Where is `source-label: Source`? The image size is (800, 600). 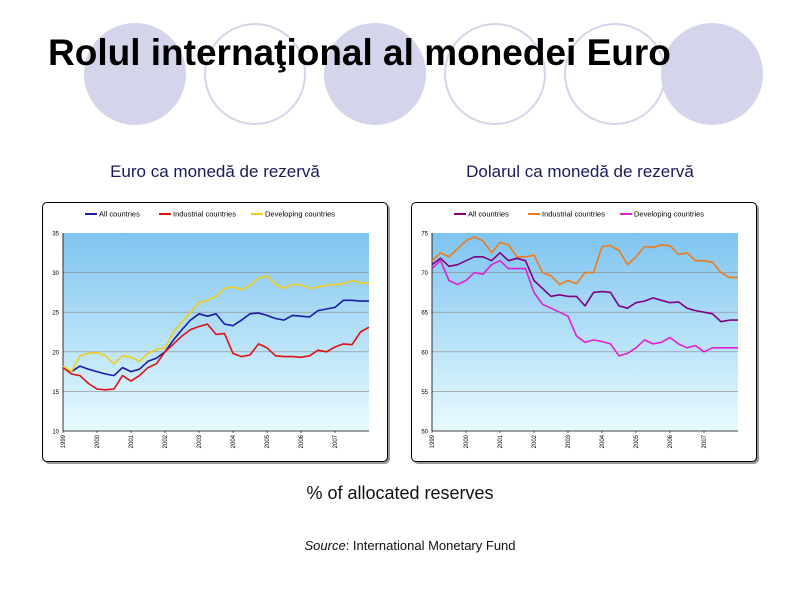 source-label: Source is located at coordinates (325, 545).